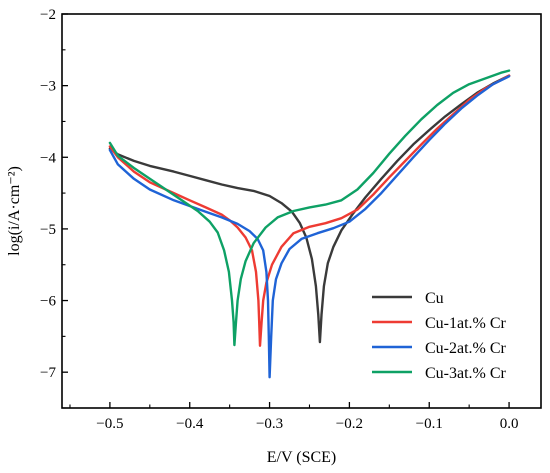 The image size is (550, 473). Describe the element at coordinates (48, 302) in the screenshot. I see `y-tick-label: −6` at that location.